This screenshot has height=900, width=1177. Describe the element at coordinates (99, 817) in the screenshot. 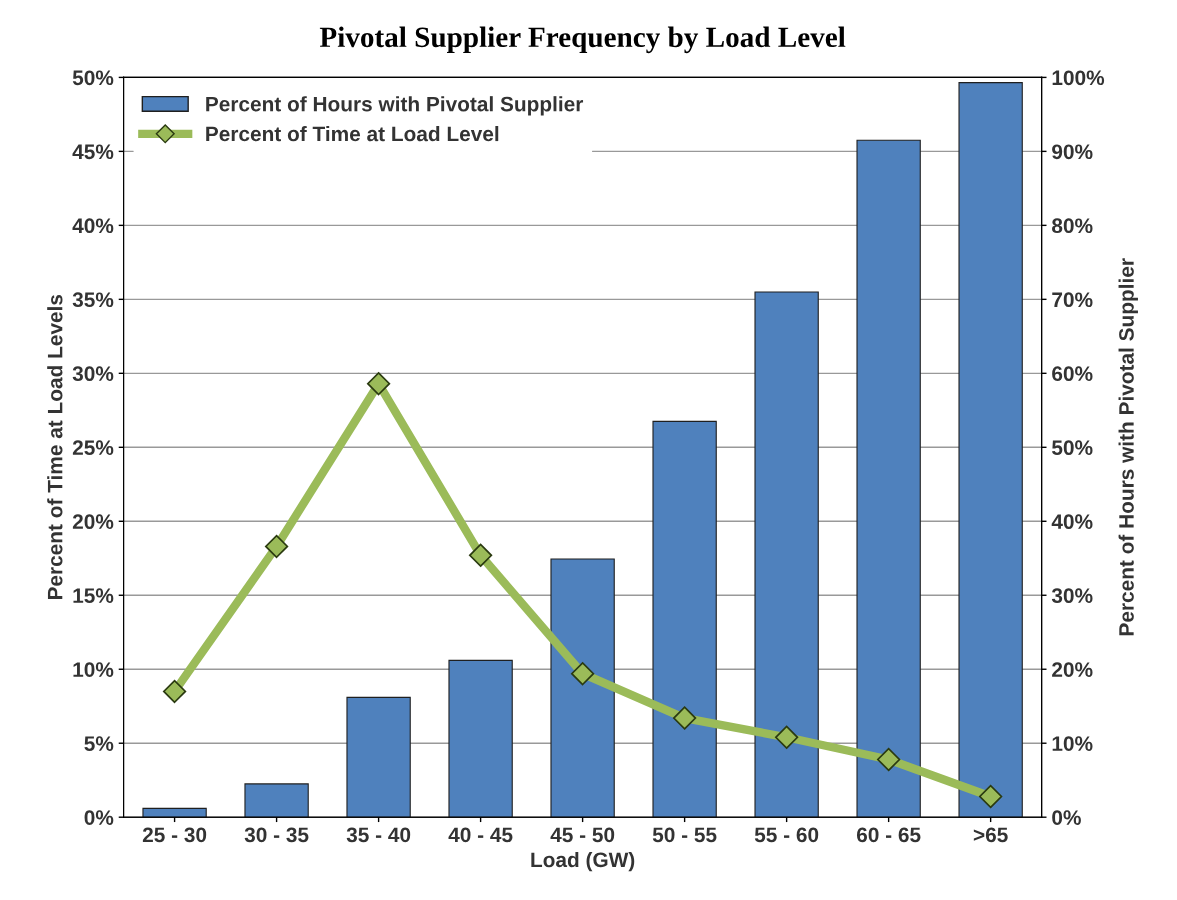

I see `y-tick-label: 0%` at that location.